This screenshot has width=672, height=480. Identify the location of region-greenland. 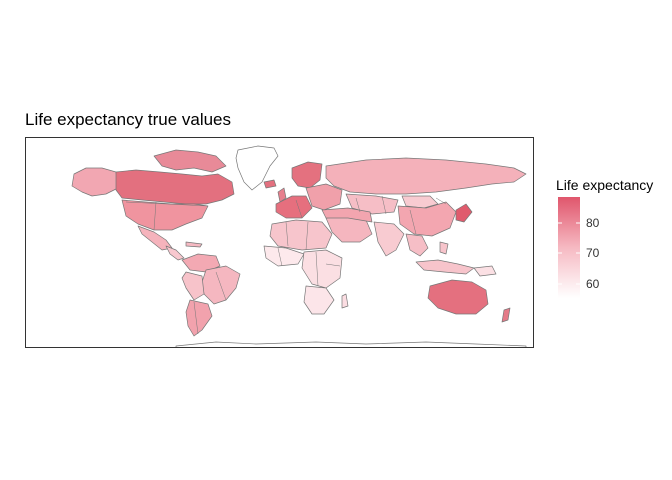
(257, 168).